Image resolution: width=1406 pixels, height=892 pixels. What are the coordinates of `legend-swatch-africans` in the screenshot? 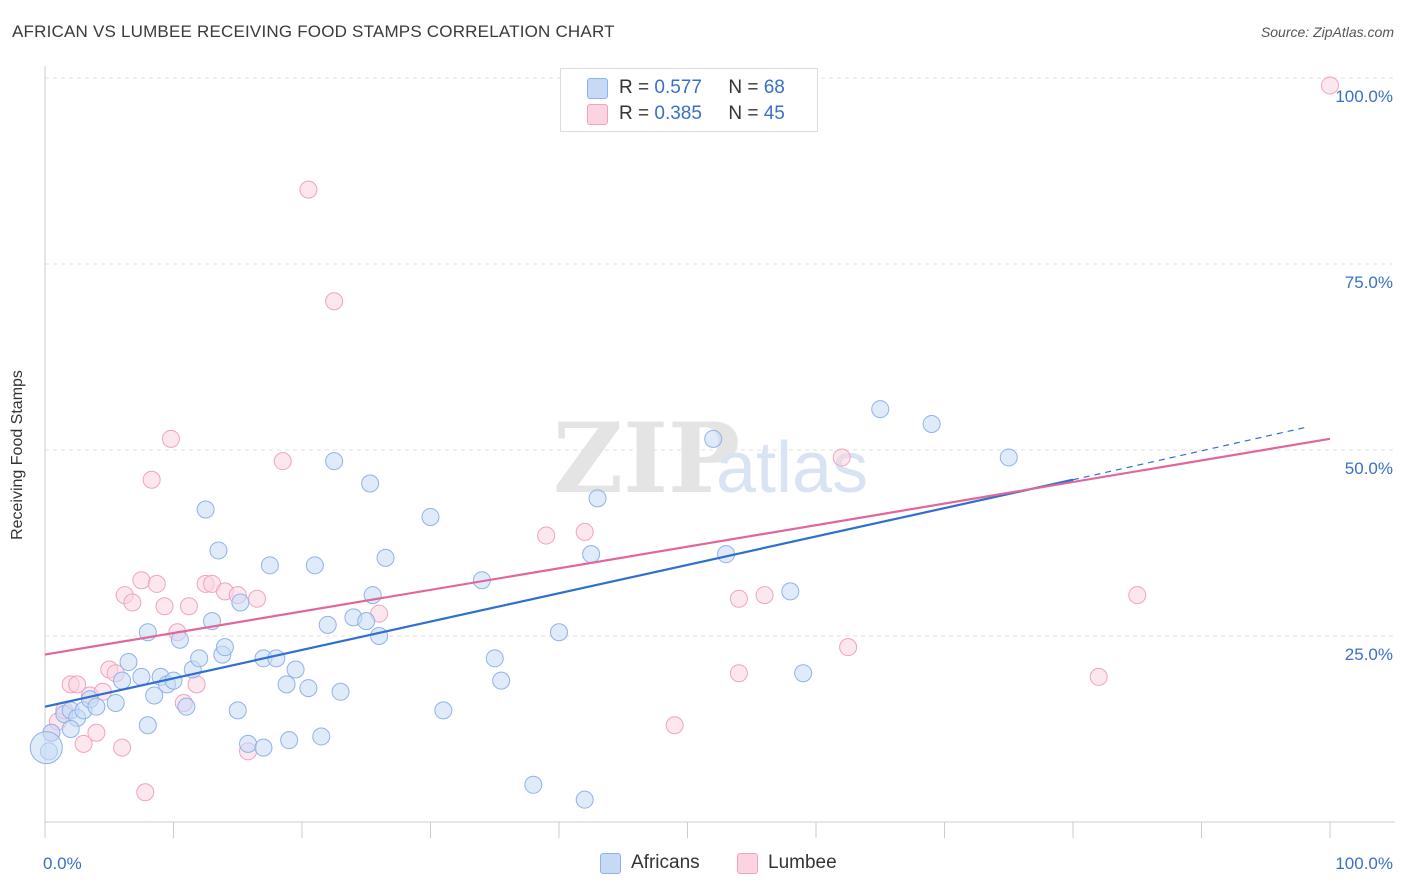 It's located at (610, 863).